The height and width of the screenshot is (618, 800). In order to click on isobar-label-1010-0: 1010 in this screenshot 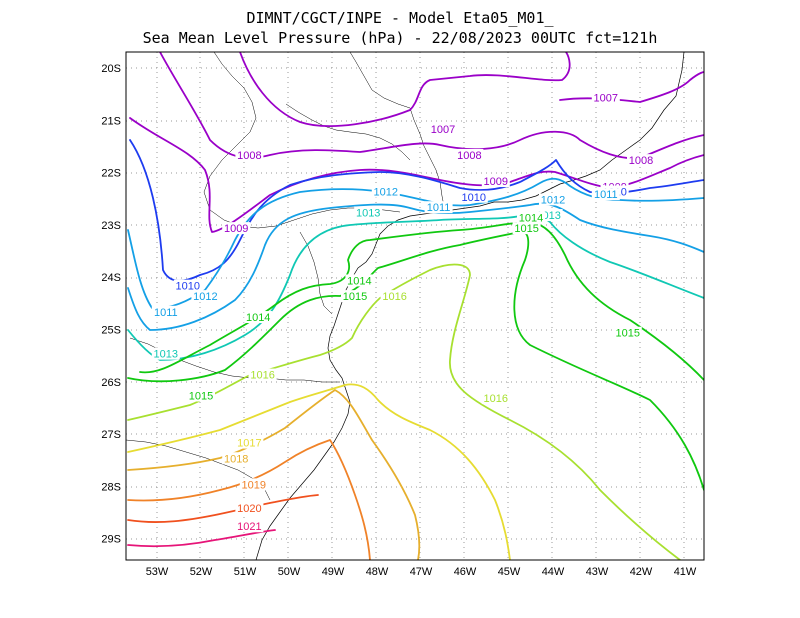, I will do `click(188, 287)`.